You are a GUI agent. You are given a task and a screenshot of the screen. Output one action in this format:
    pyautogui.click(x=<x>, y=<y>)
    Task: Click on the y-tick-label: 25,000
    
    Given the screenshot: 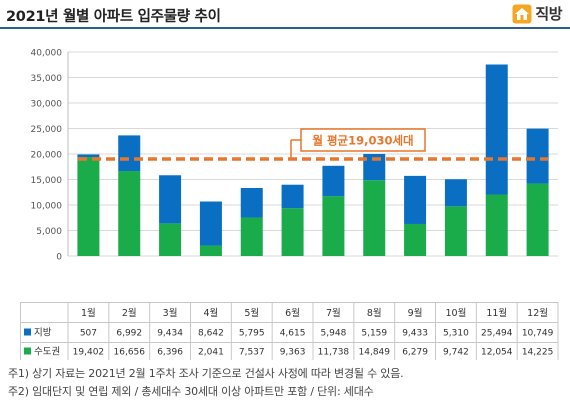 What is the action you would take?
    pyautogui.click(x=47, y=130)
    